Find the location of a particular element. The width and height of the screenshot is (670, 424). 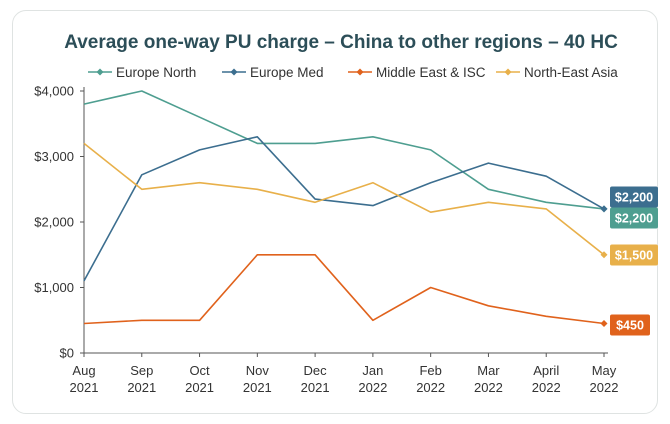

x-tick-label: Aug 2021 is located at coordinates (84, 379).